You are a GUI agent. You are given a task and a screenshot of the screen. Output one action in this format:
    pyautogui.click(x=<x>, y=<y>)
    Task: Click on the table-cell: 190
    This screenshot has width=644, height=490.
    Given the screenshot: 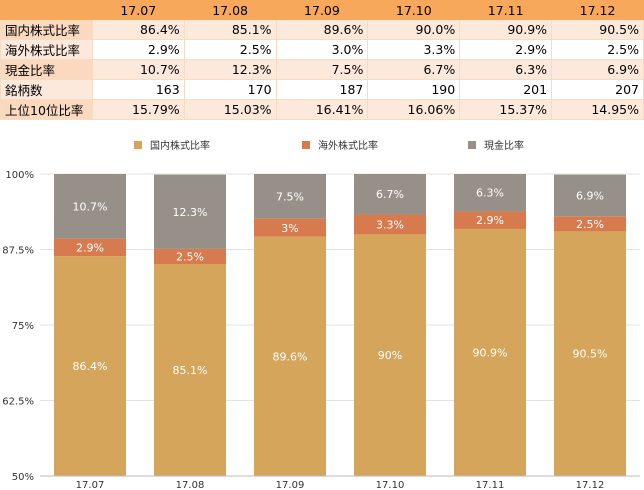 What is the action you would take?
    pyautogui.click(x=414, y=89)
    